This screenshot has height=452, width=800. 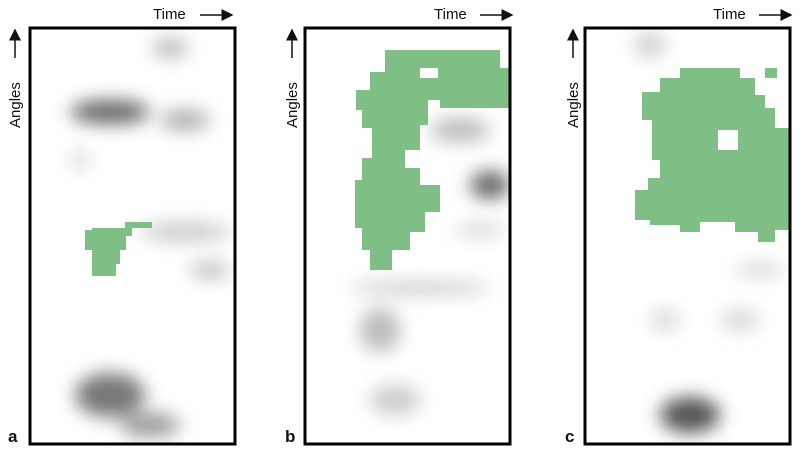 What do you see at coordinates (290, 436) in the screenshot?
I see `panel-label: b` at bounding box center [290, 436].